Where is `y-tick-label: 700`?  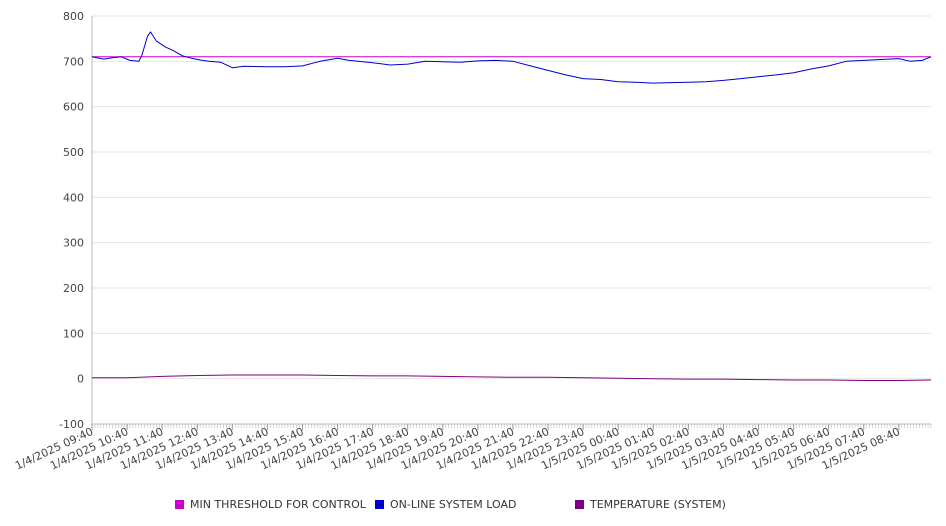 y-tick-label: 700 is located at coordinates (73, 61).